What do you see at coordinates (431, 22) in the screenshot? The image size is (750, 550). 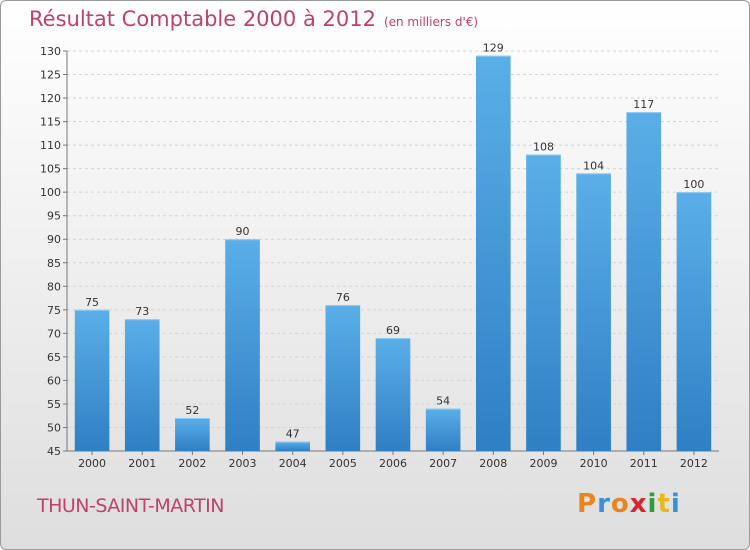 I see `chart-subtitle: (en milliers d'€)` at bounding box center [431, 22].